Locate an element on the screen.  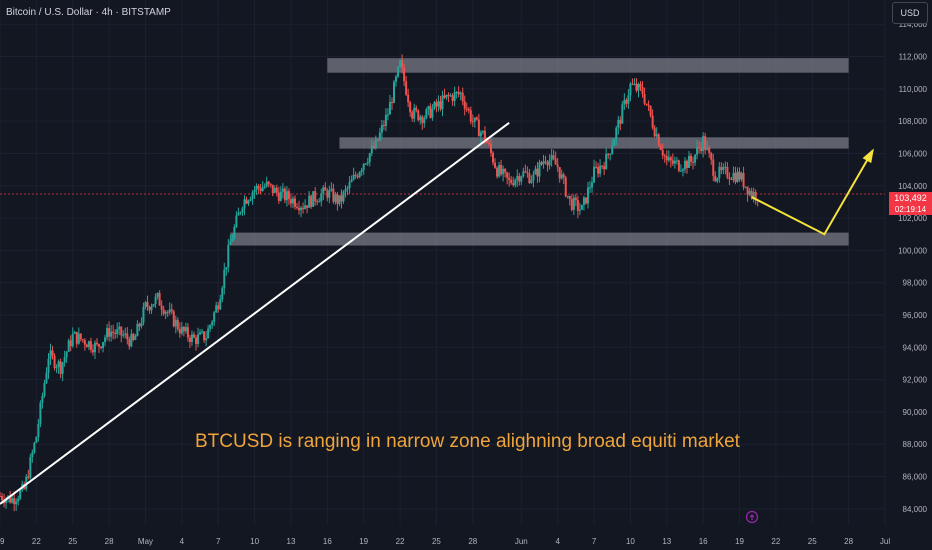
y-tick-label: 108,000 is located at coordinates (912, 121).